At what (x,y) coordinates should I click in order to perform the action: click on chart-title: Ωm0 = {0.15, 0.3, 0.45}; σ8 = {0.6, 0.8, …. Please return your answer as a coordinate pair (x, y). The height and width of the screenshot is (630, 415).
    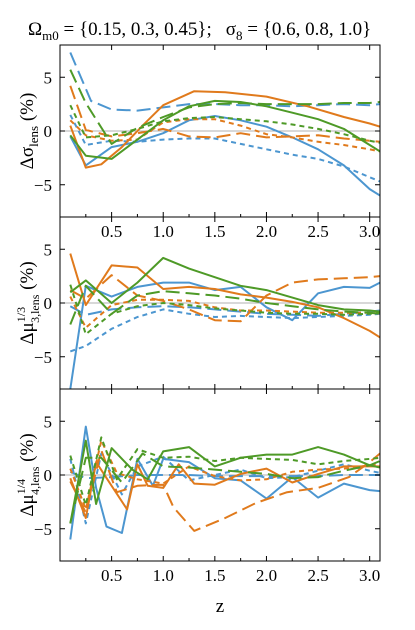
    Looking at the image, I should click on (199, 31).